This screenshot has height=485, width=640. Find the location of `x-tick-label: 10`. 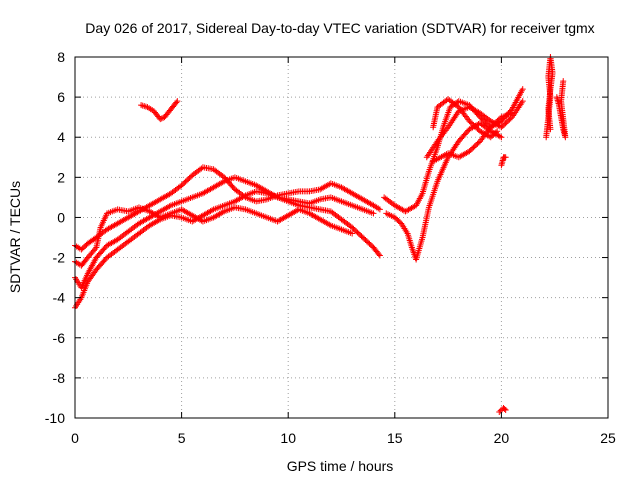

x-tick-label: 10 is located at coordinates (288, 438).